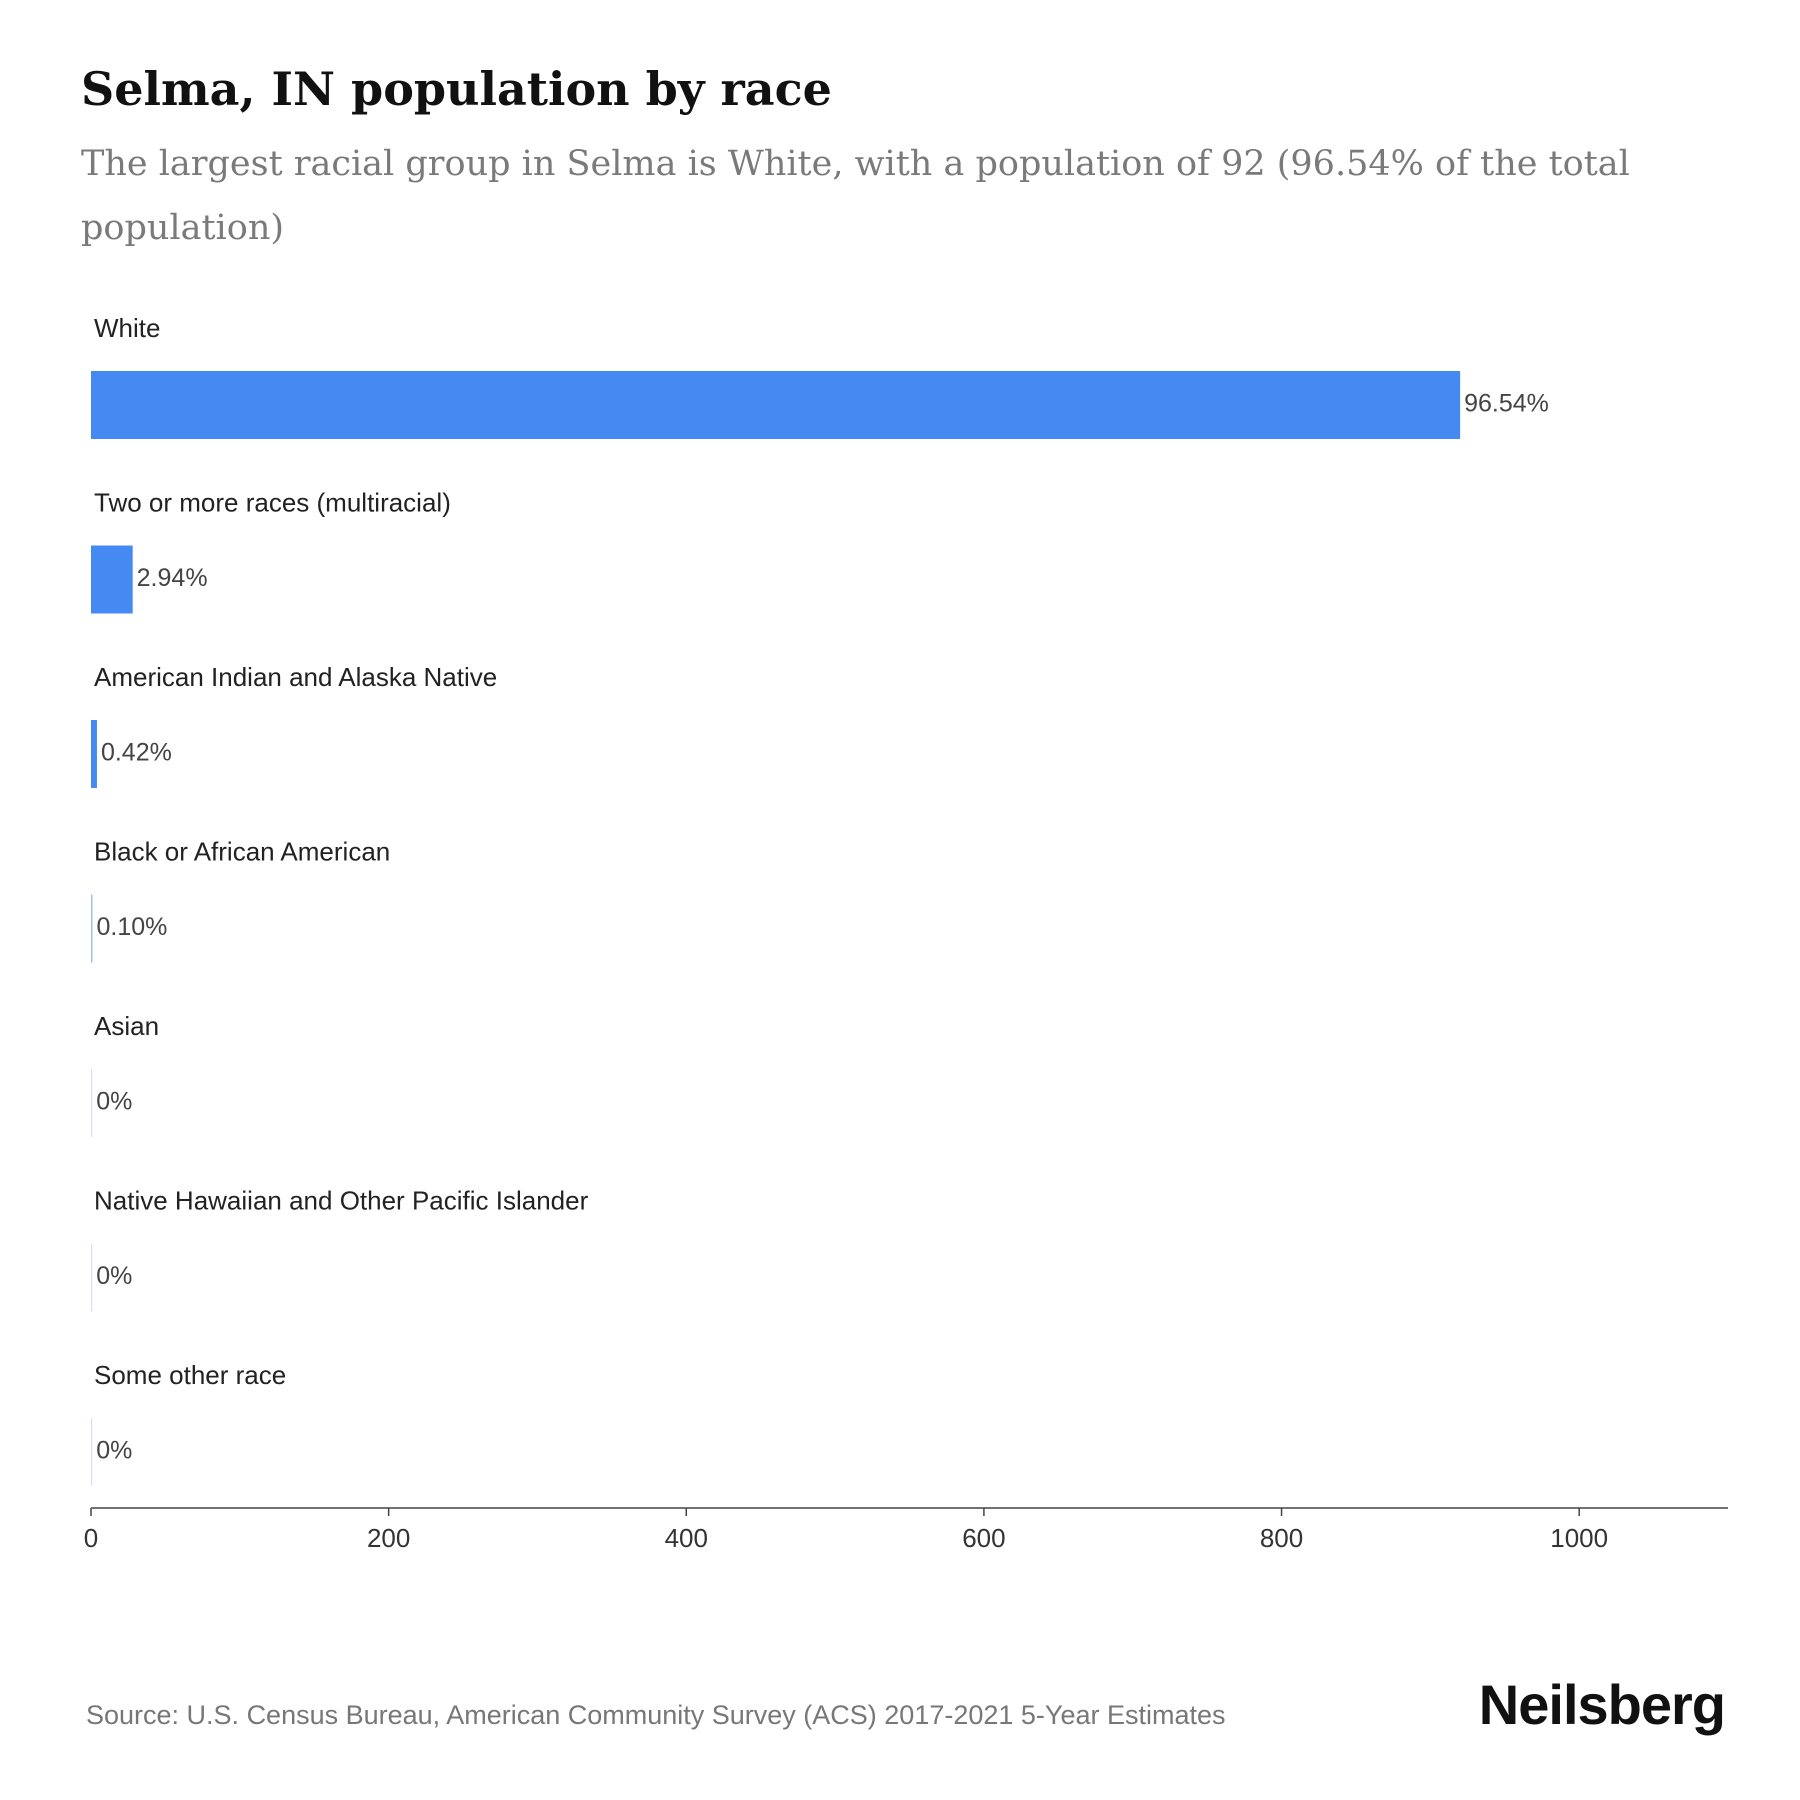  Describe the element at coordinates (242, 851) in the screenshot. I see `category-label: Black or African American` at that location.